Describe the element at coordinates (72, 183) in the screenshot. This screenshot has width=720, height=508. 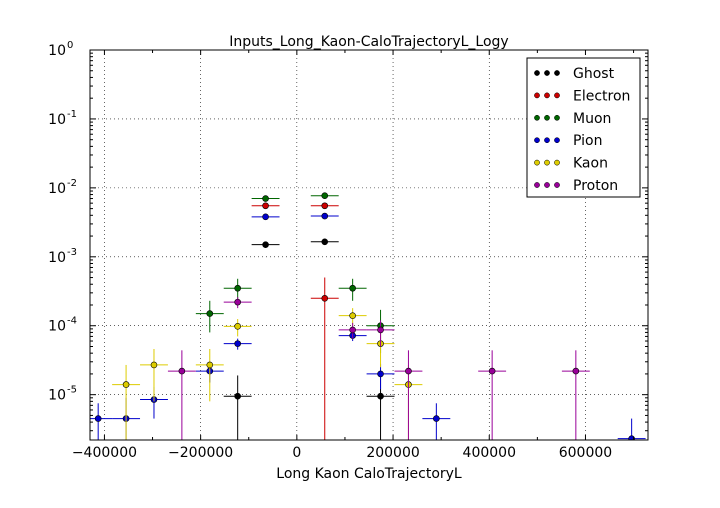
I see `y-tick-exponent: -2` at that location.